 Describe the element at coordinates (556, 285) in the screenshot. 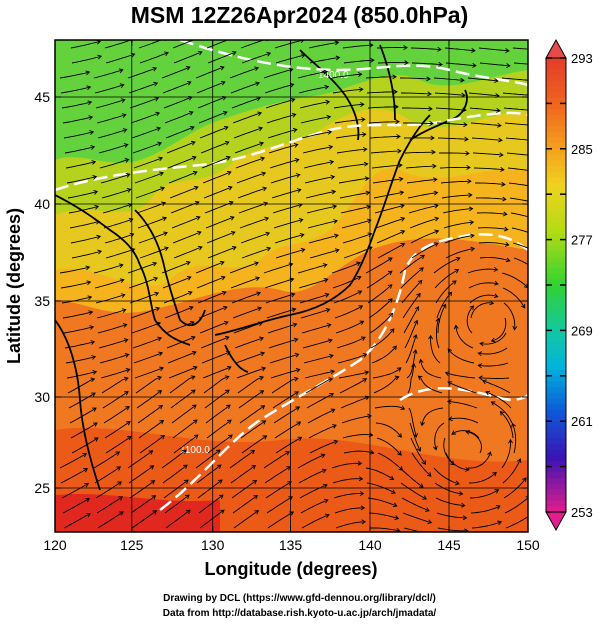

I see `colorbar-segments` at that location.